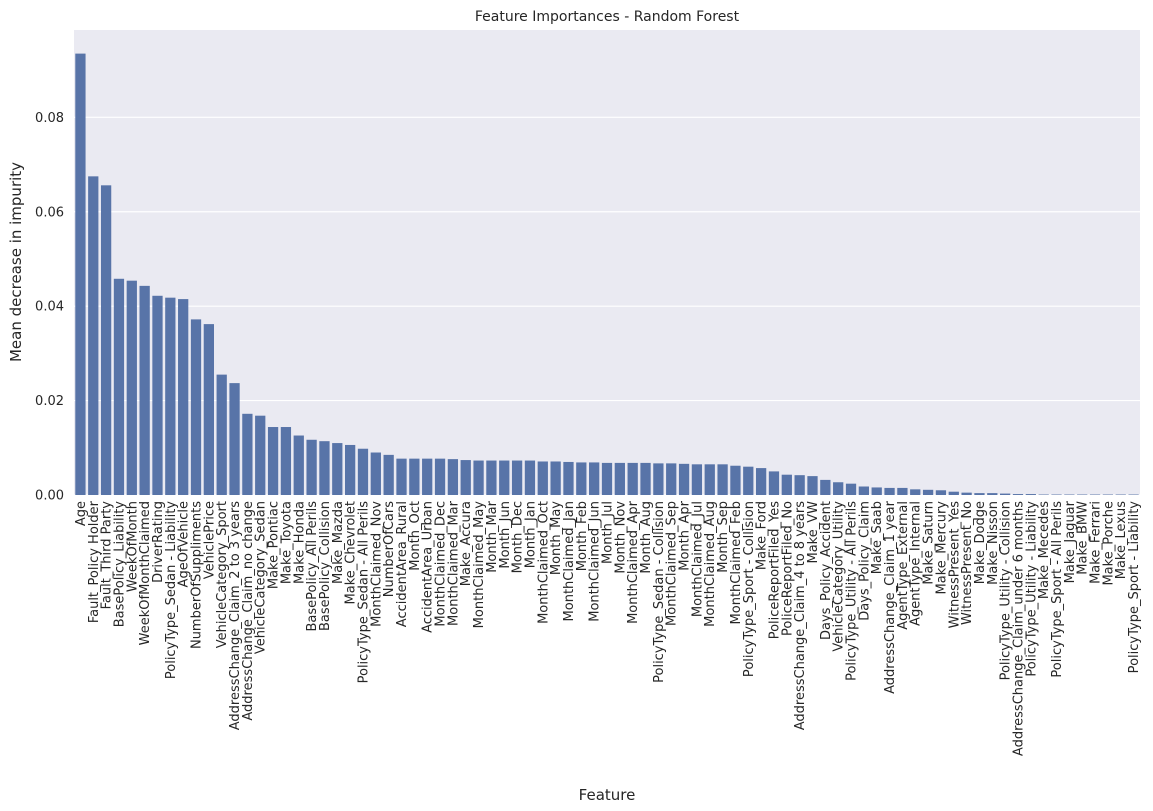 The image size is (1153, 811). What do you see at coordinates (49, 401) in the screenshot?
I see `y-tick-label: 0.02` at bounding box center [49, 401].